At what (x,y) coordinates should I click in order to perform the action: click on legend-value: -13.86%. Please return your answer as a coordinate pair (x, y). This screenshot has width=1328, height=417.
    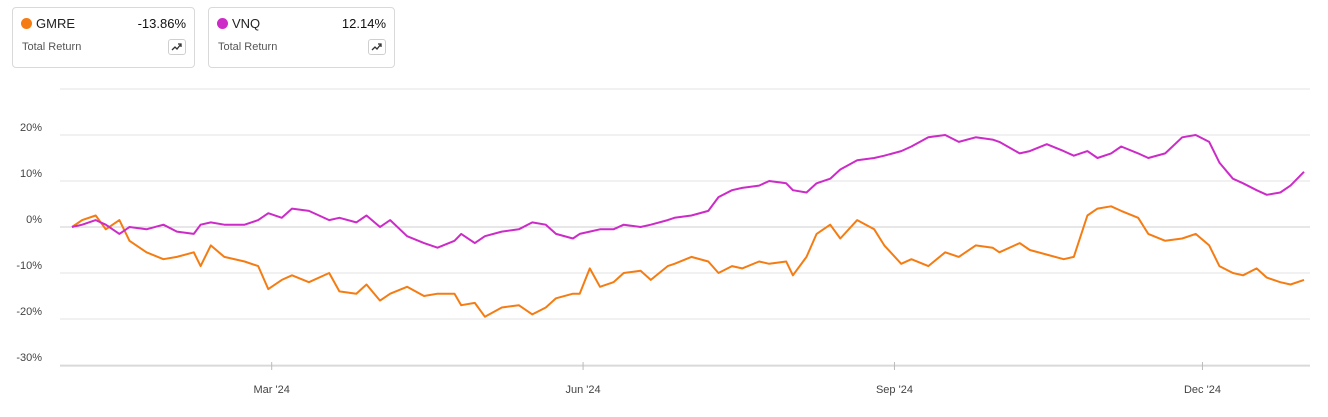
    Looking at the image, I should click on (161, 23).